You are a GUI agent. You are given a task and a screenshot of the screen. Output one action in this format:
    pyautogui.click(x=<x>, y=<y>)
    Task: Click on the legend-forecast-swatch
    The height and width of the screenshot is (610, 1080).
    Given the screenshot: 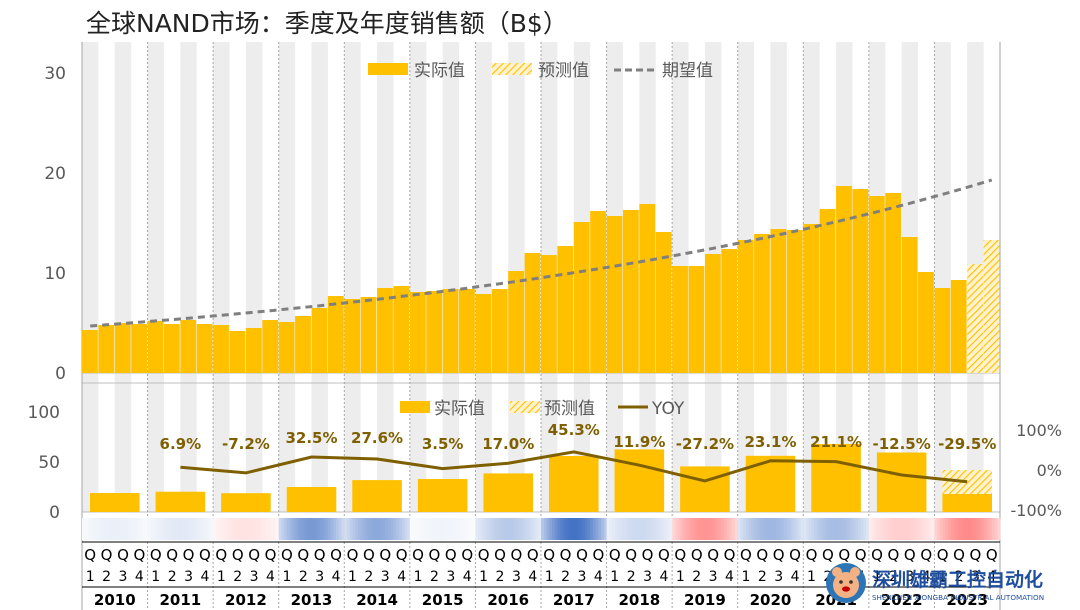 What is the action you would take?
    pyautogui.click(x=525, y=407)
    